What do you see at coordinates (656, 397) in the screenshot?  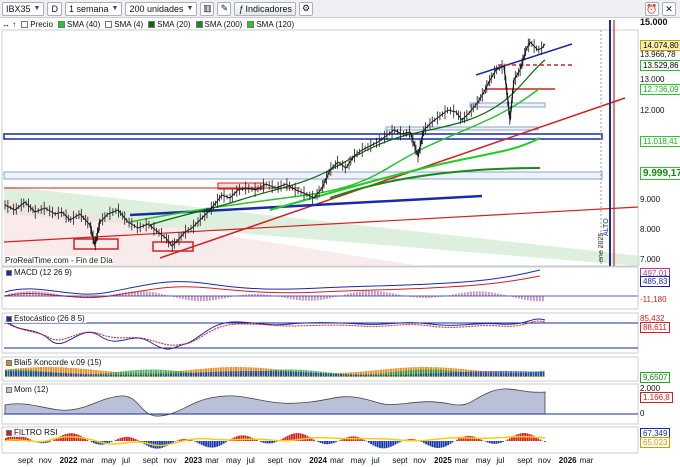 I see `mom-value-2: 1.166,8` at bounding box center [656, 397].